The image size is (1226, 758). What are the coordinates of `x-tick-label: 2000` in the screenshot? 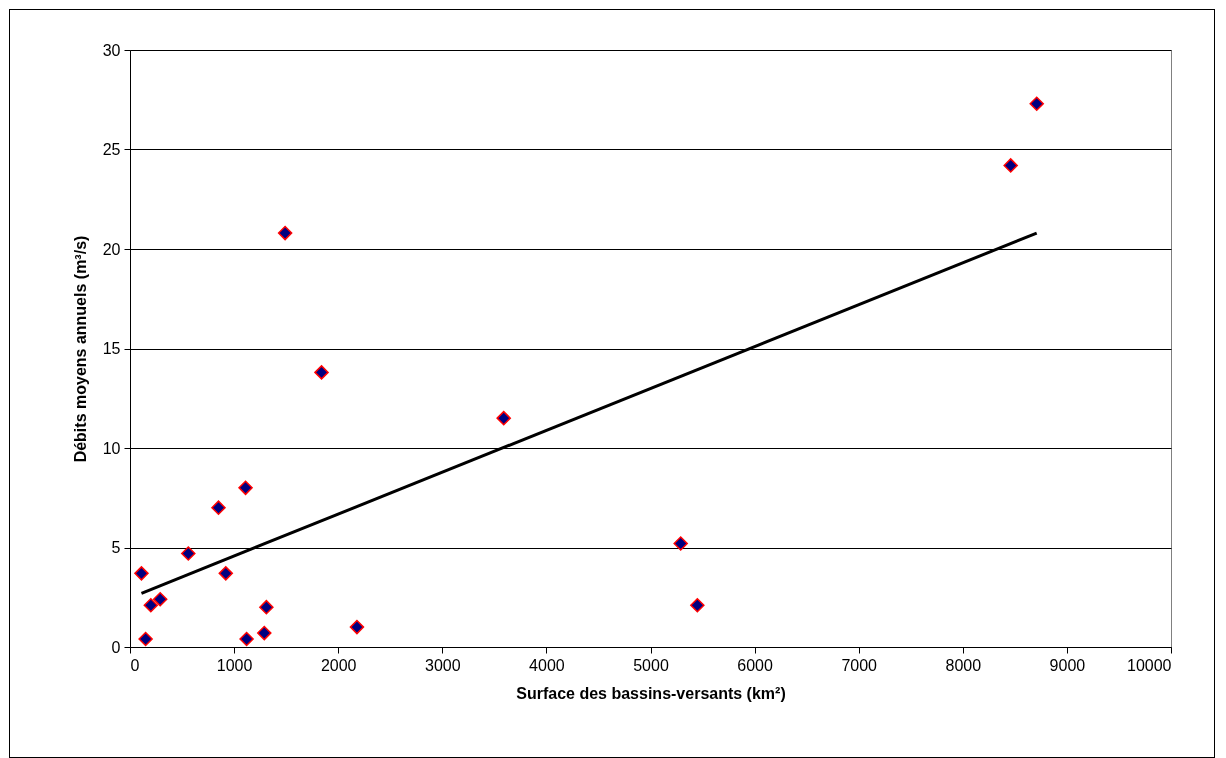 It's located at (338, 665).